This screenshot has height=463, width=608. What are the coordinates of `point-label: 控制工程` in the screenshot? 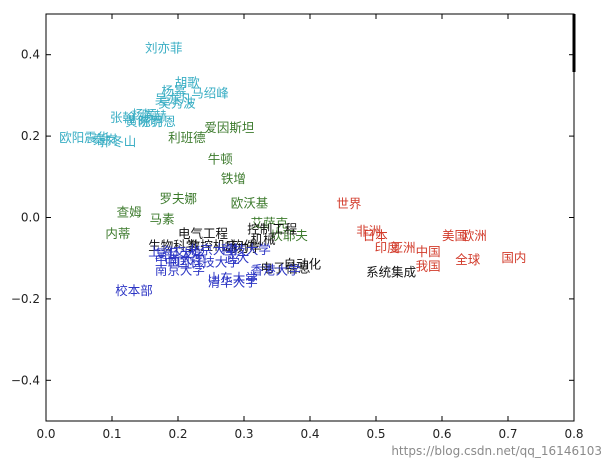 It's located at (272, 229).